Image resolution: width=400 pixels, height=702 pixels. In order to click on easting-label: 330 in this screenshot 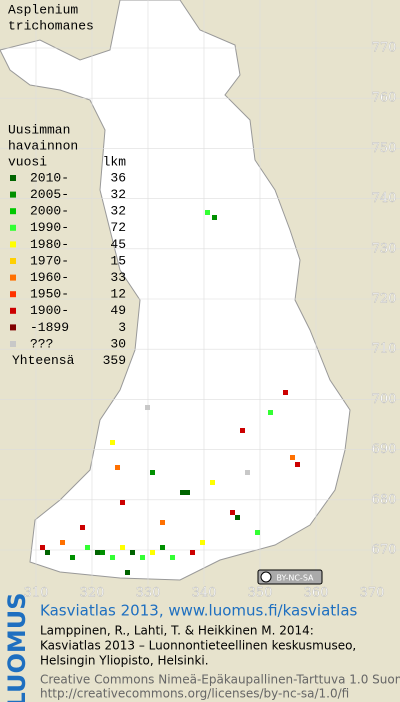, I will do `click(148, 593)`.